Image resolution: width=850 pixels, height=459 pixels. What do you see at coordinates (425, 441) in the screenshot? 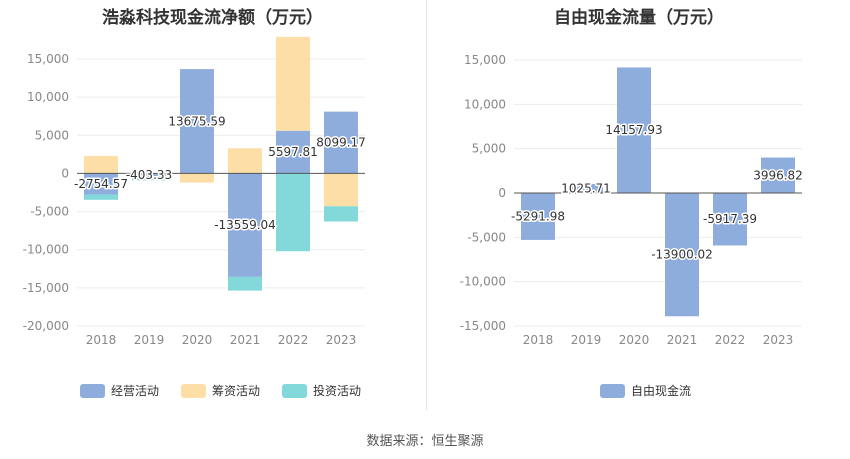
I see `data-source-note: 数据来源：恒生聚源` at bounding box center [425, 441].